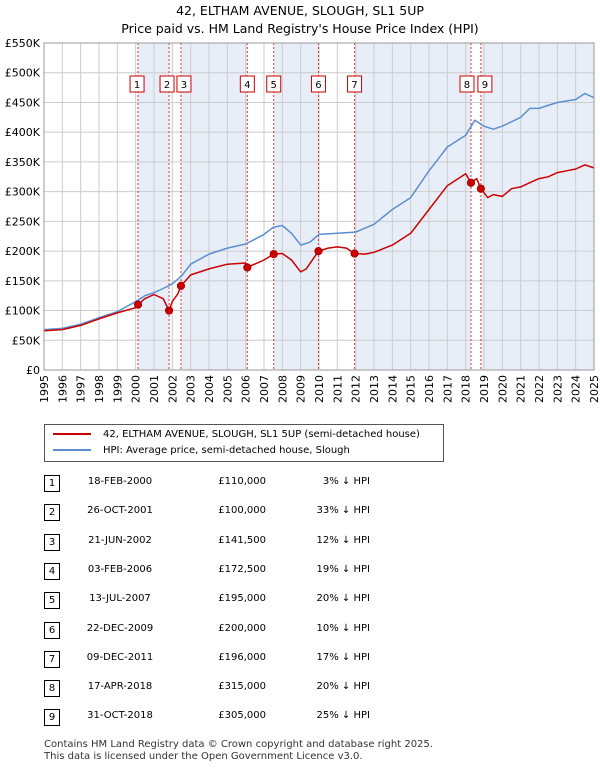 This screenshot has height=770, width=600. I want to click on x-tick-label: 2014, so click(392, 389).